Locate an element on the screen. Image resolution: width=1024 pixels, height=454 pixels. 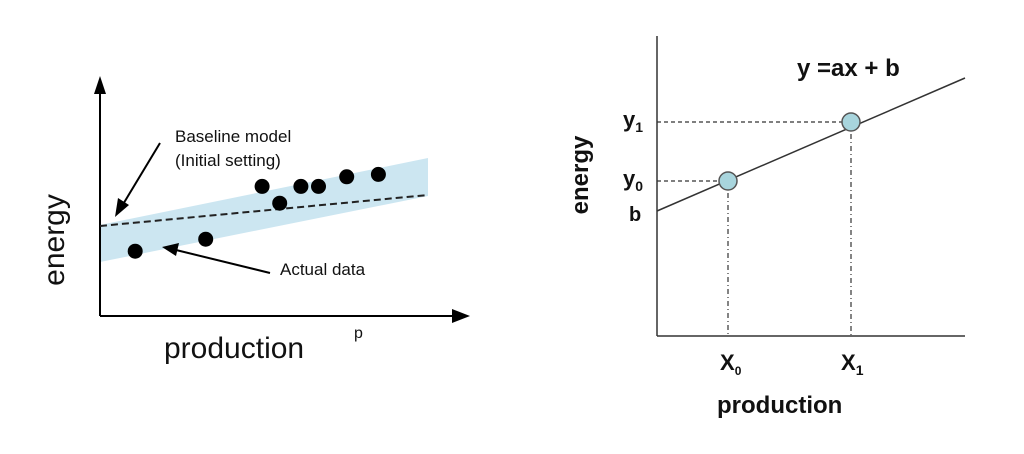
x1-subscript: 1 is located at coordinates (860, 370).